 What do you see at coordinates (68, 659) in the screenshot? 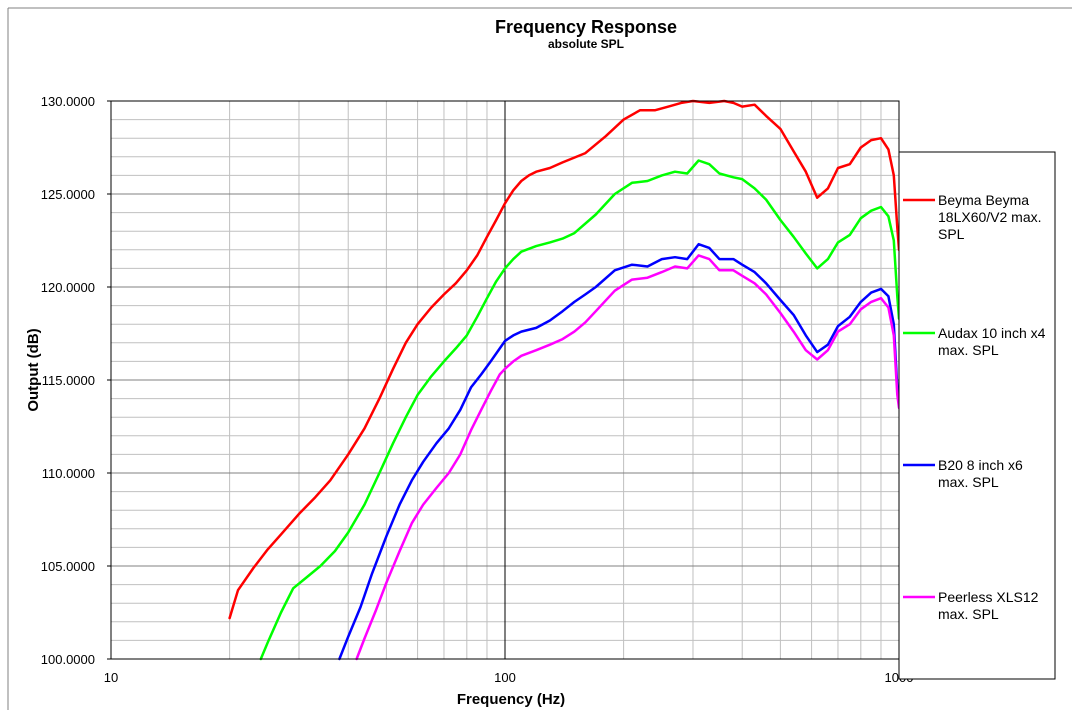
I see `y-tick-label: 100.0000` at bounding box center [68, 659].